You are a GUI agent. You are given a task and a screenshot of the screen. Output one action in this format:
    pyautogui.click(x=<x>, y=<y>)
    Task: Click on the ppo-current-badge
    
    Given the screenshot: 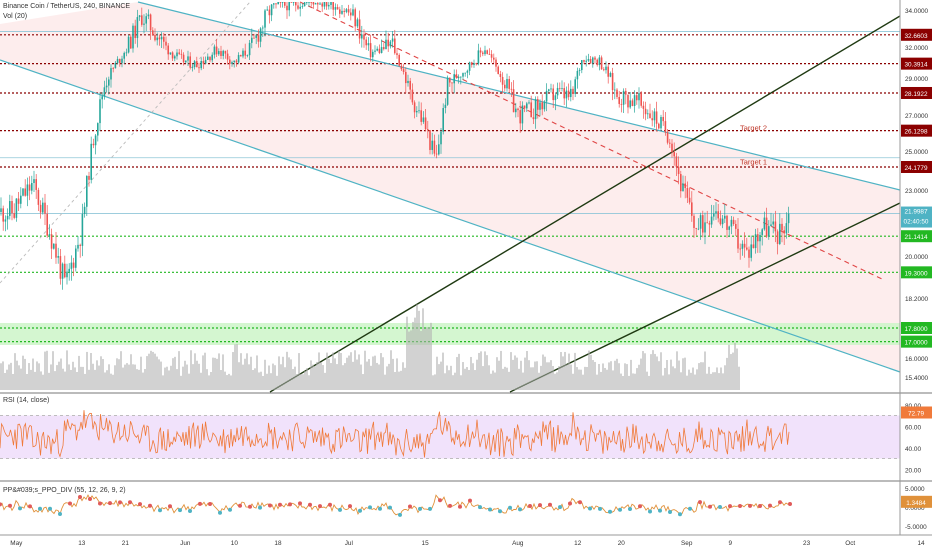 What is the action you would take?
    pyautogui.click(x=916, y=501)
    